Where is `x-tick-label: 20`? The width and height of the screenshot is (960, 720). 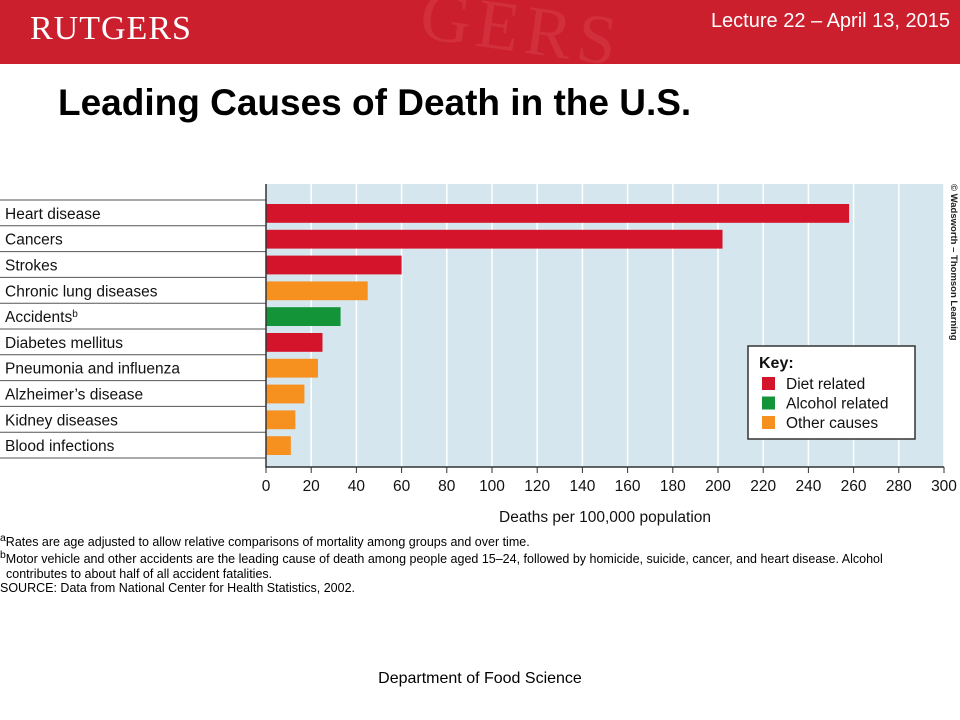
x-tick-label: 20 is located at coordinates (312, 486).